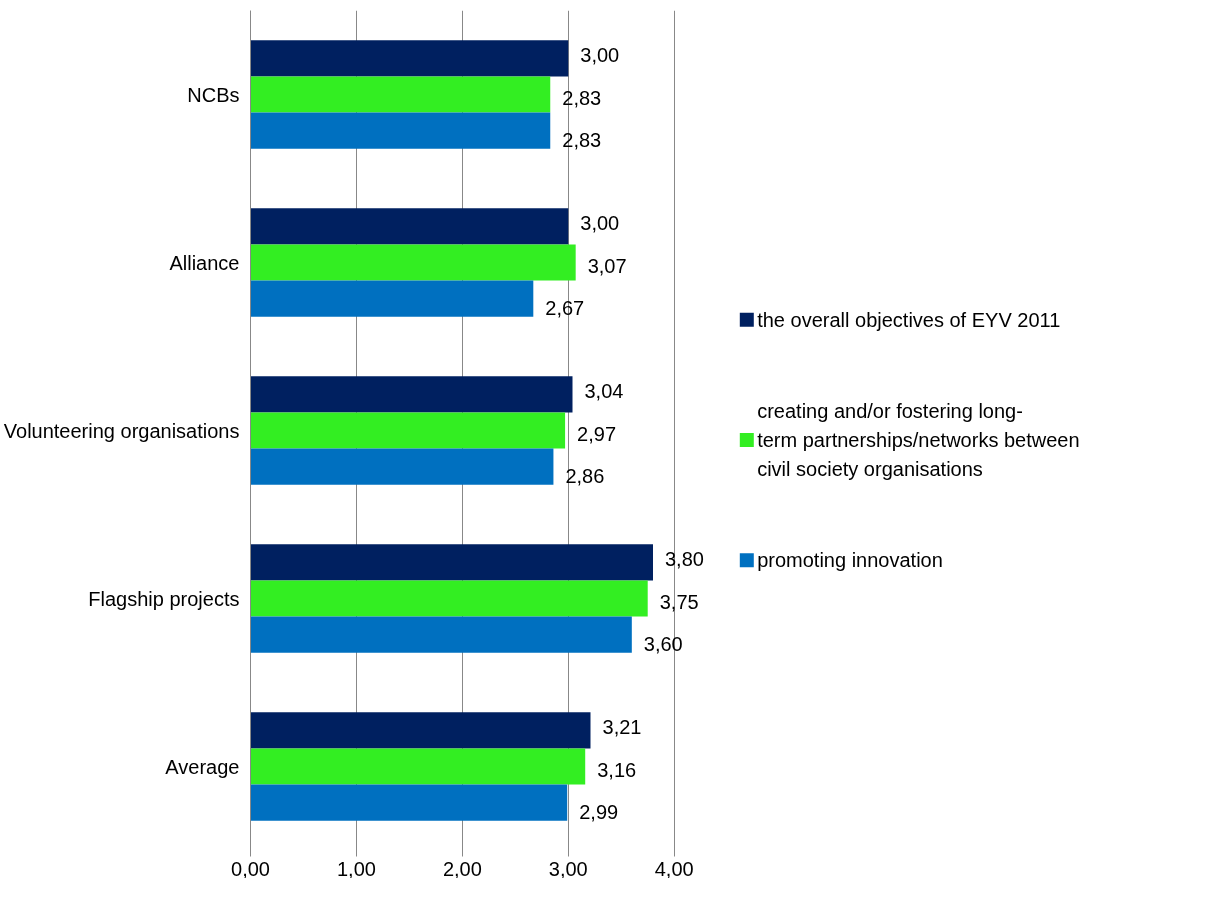  I want to click on legend-label: promoting innovation, so click(850, 560).